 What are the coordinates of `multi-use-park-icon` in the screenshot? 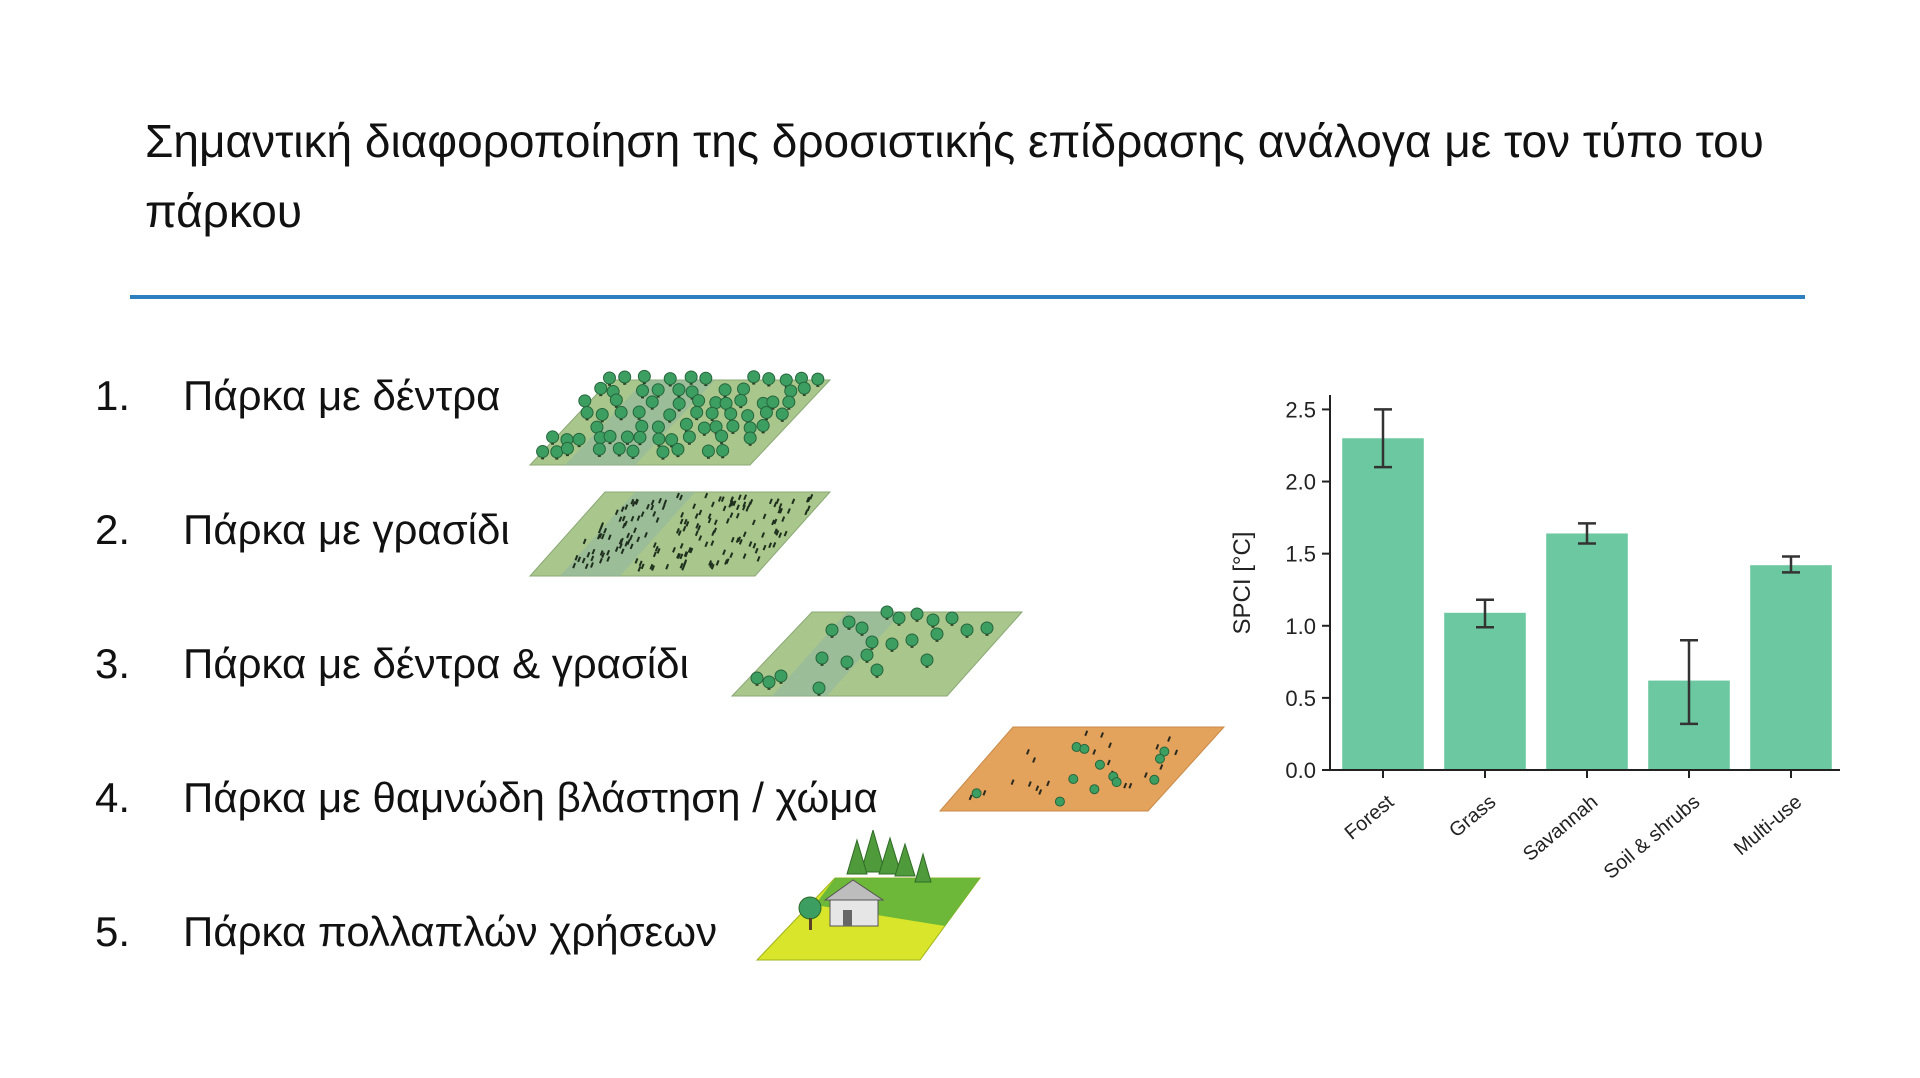 It's located at (868, 895).